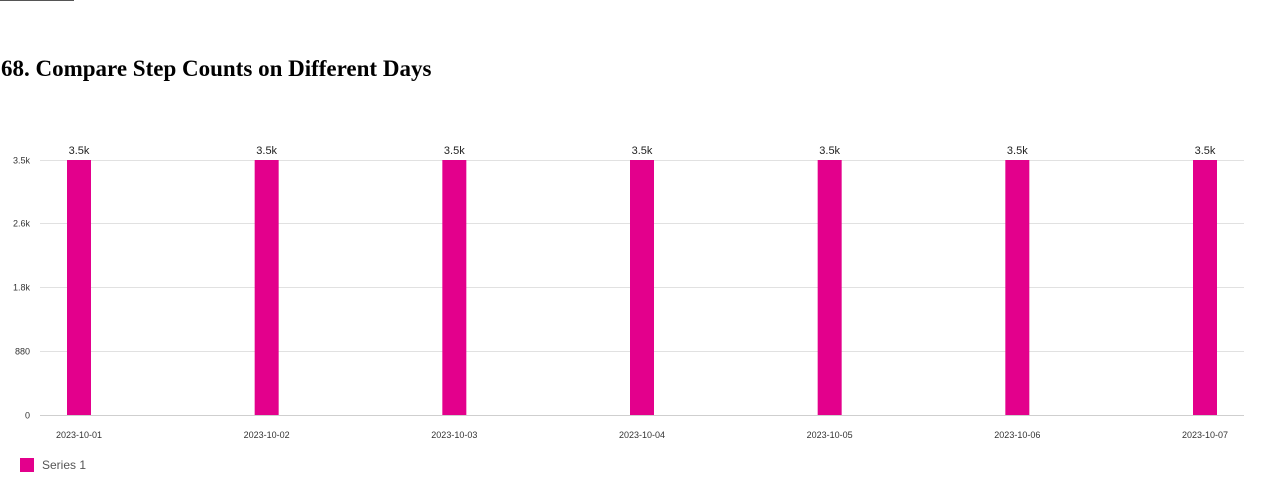 This screenshot has height=482, width=1264. I want to click on y-tick-label: 1.8k, so click(22, 288).